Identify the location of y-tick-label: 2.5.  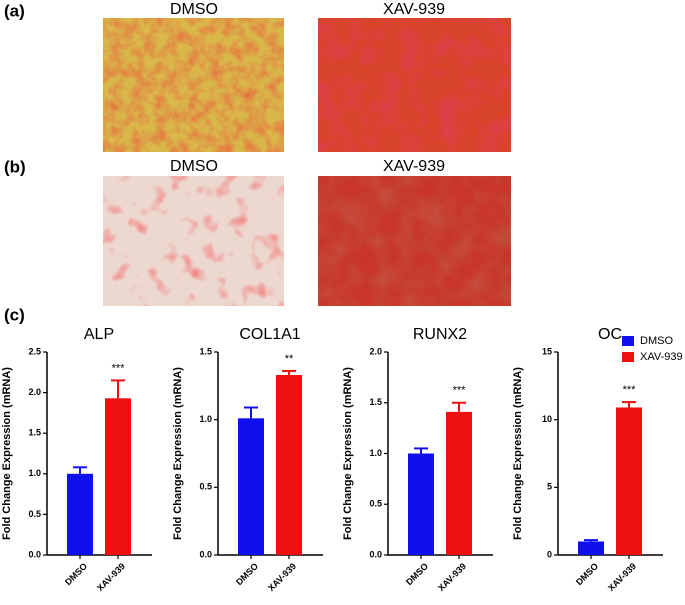
(34, 351).